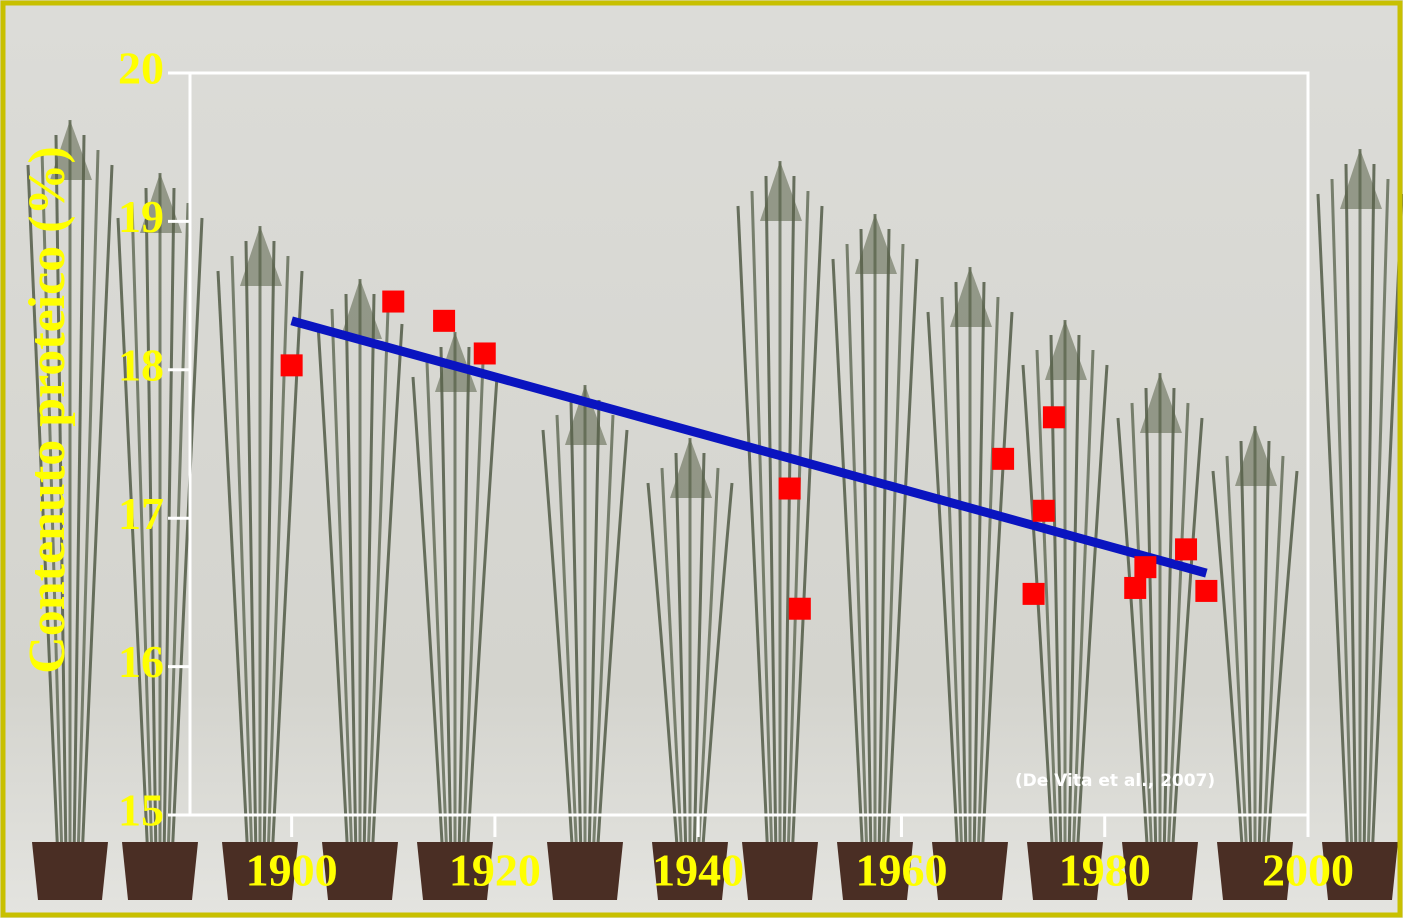 The height and width of the screenshot is (918, 1403). I want to click on y-tick-label: 18, so click(141, 364).